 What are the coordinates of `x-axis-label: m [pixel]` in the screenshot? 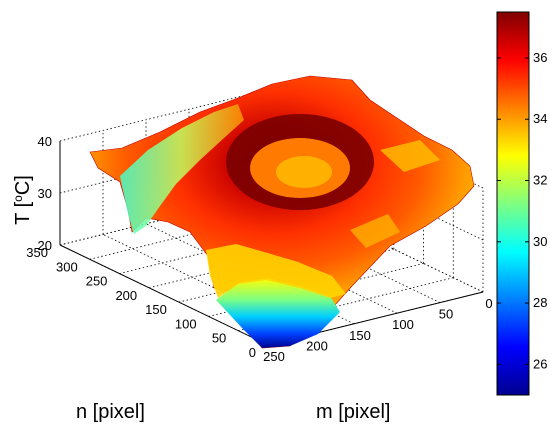 It's located at (353, 412).